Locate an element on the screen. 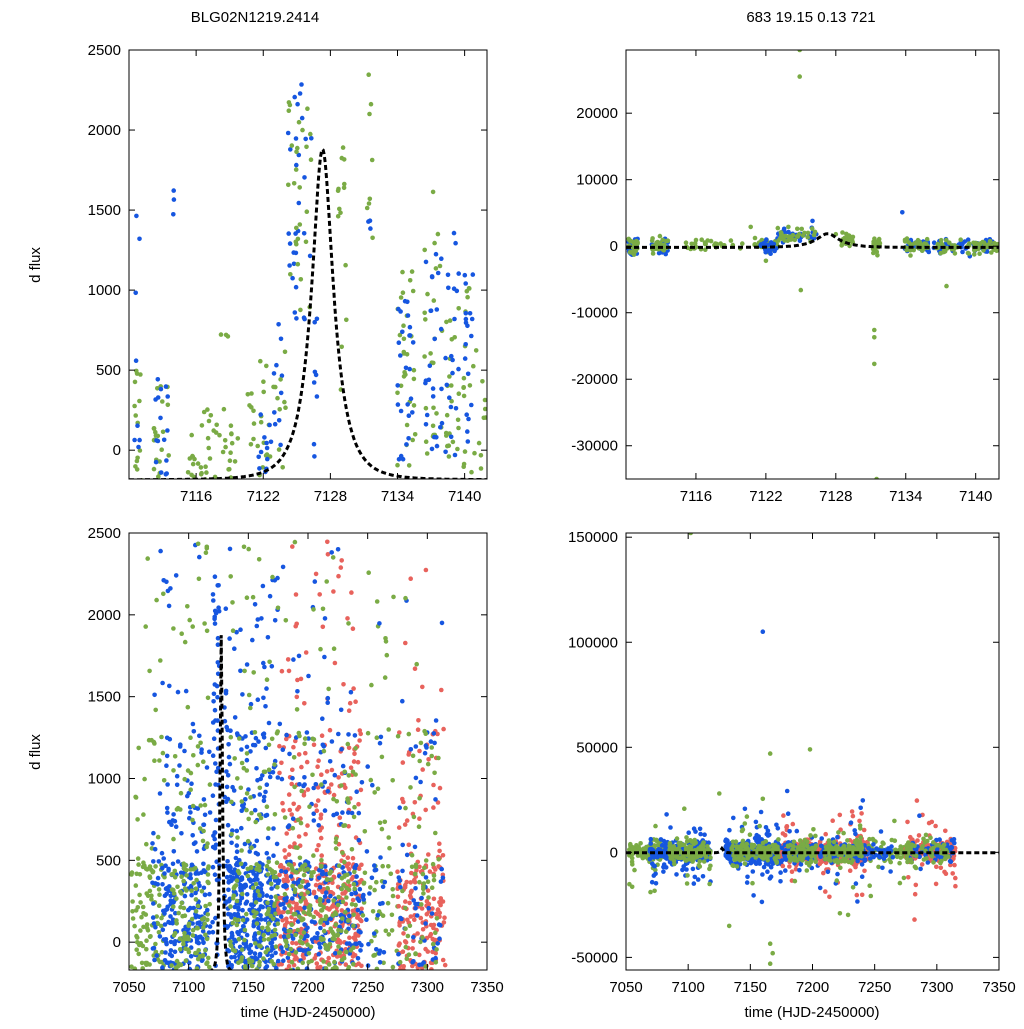 The image size is (1024, 1029). y-tick-label: 1500 is located at coordinates (104, 697).